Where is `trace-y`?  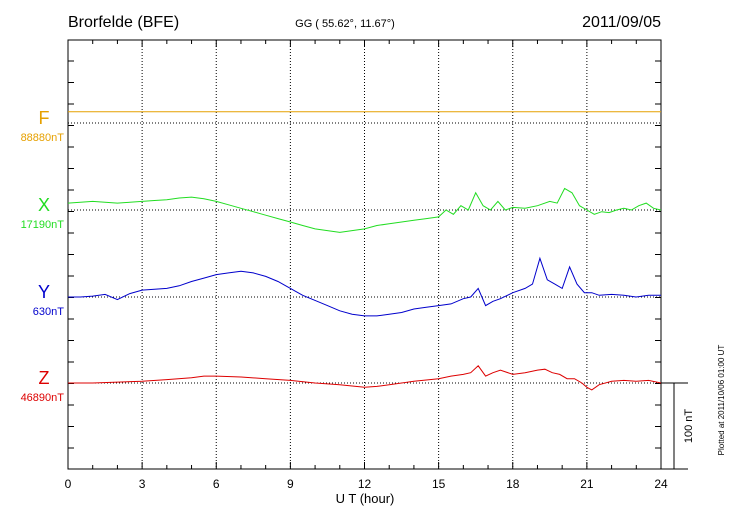 trace-y is located at coordinates (364, 286).